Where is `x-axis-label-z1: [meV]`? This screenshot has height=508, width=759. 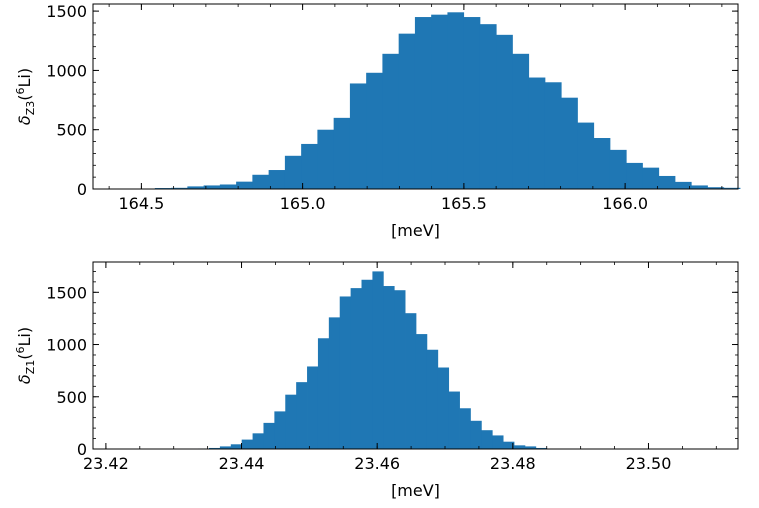
x-axis-label-z1: [meV] is located at coordinates (415, 490).